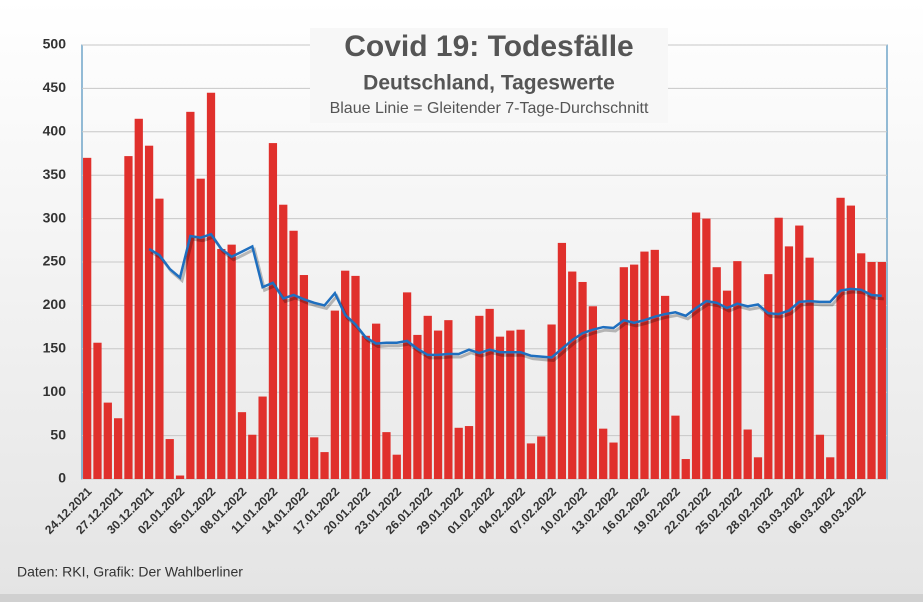 Image resolution: width=923 pixels, height=607 pixels. What do you see at coordinates (489, 46) in the screenshot?
I see `chart-title: Covid 19: Todesfälle` at bounding box center [489, 46].